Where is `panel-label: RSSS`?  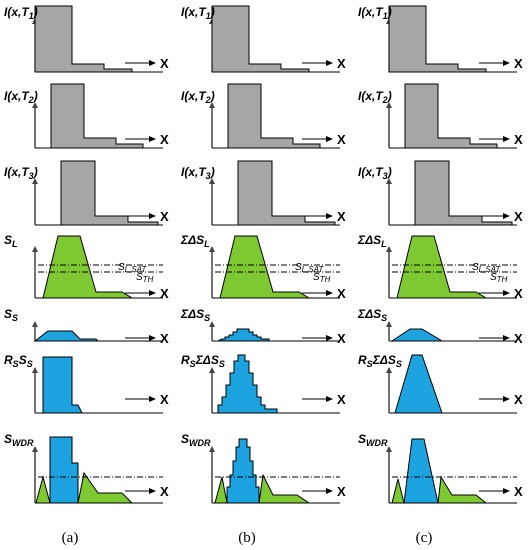 panel-label: RSSS is located at coordinates (18, 361).